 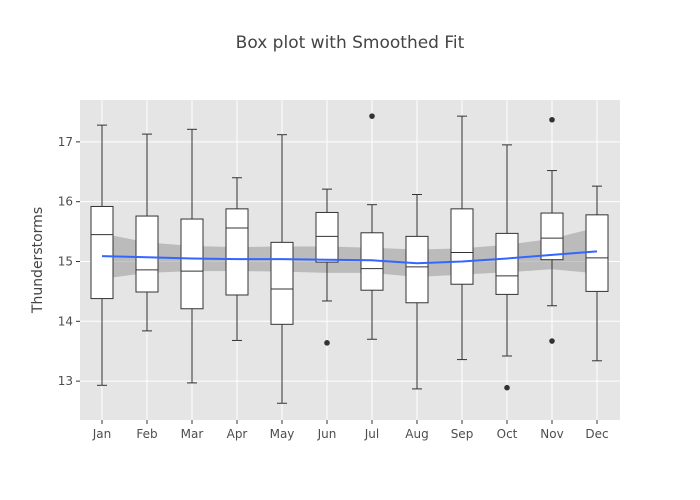 What do you see at coordinates (416, 434) in the screenshot?
I see `x-tick-label: Aug` at bounding box center [416, 434].